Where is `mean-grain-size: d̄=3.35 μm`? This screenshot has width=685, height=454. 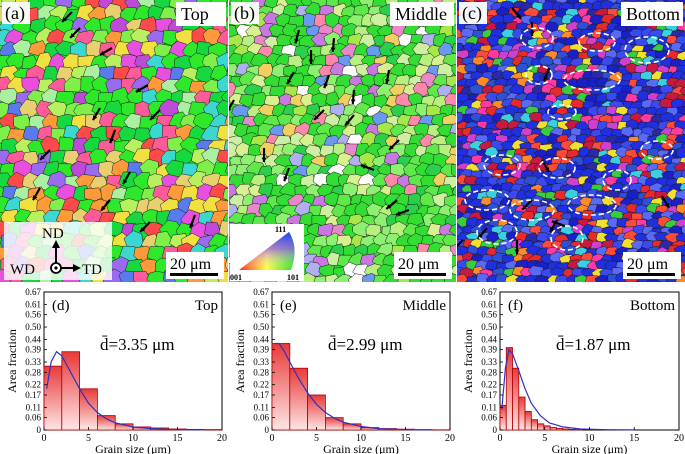 mean-grain-size: d̄=3.35 μm is located at coordinates (137, 344).